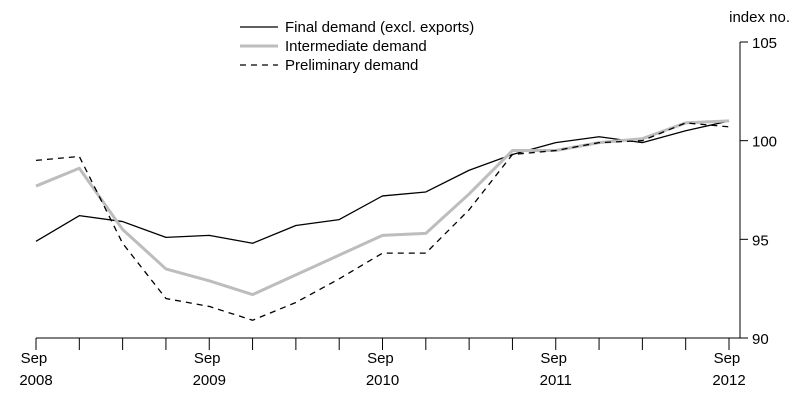 The height and width of the screenshot is (405, 794). Describe the element at coordinates (764, 43) in the screenshot. I see `y-tick-label: 105` at that location.